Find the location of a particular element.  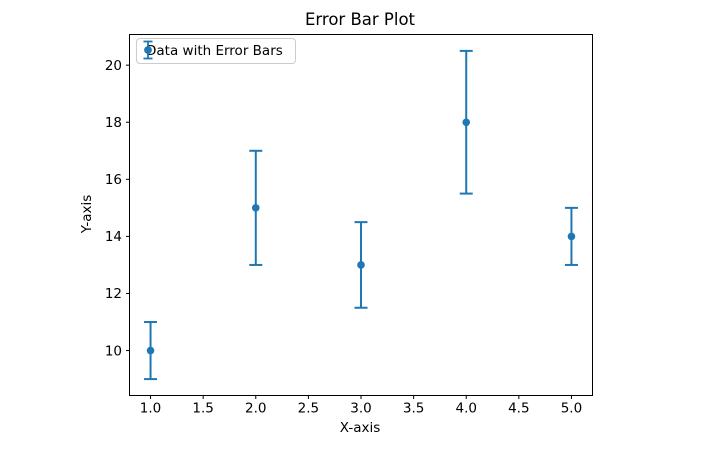

chart-title: Error Bar Plot is located at coordinates (360, 19).